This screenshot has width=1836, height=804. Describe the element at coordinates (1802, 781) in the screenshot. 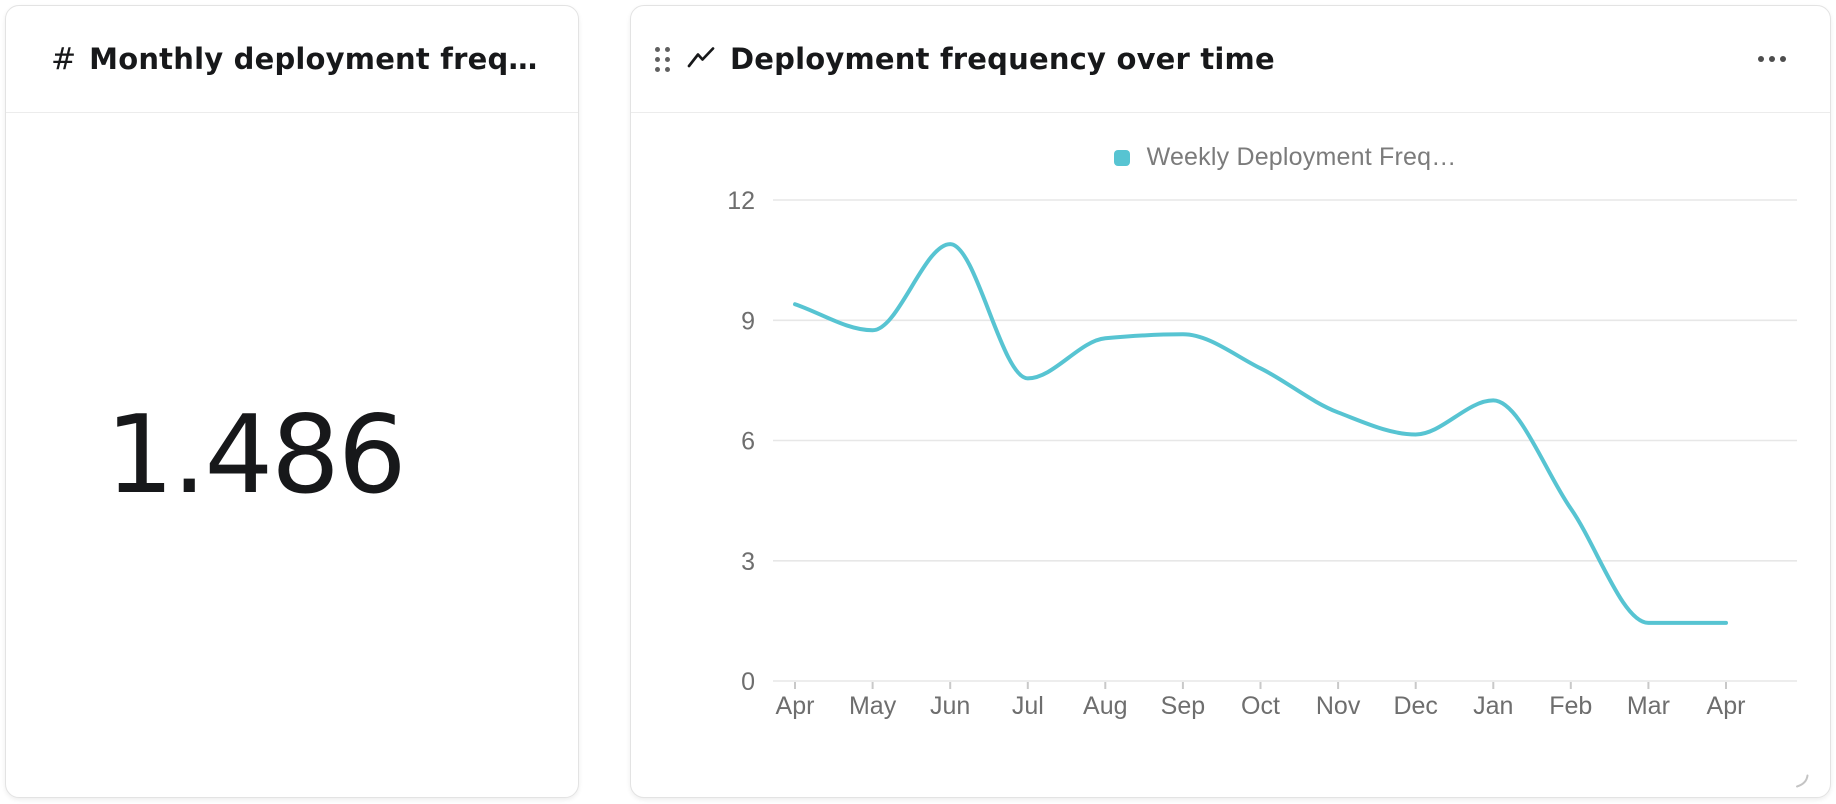

I see `resize-grip-icon` at that location.